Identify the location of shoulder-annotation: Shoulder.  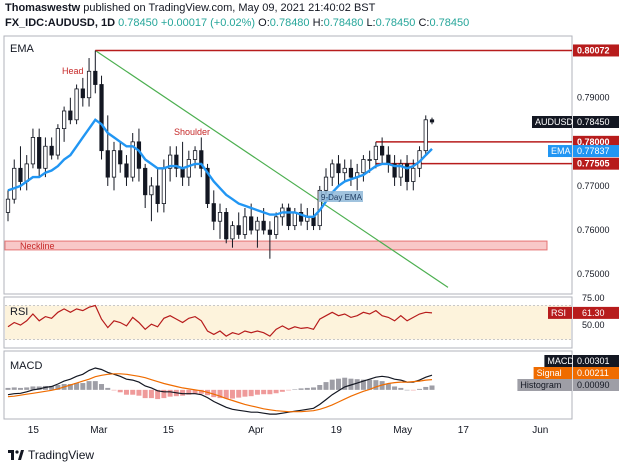
(192, 132).